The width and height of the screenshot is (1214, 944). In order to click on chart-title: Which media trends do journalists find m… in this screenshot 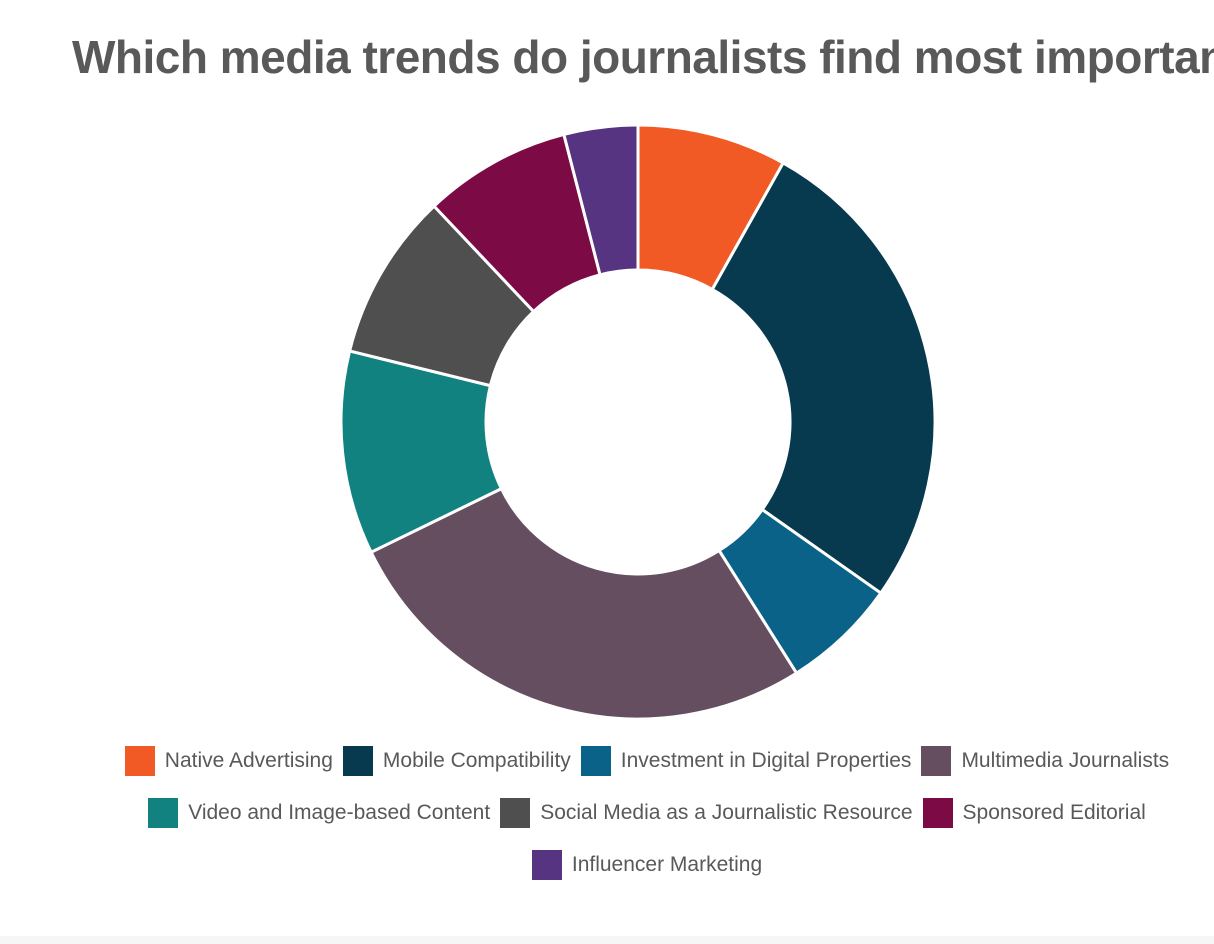, I will do `click(643, 57)`.